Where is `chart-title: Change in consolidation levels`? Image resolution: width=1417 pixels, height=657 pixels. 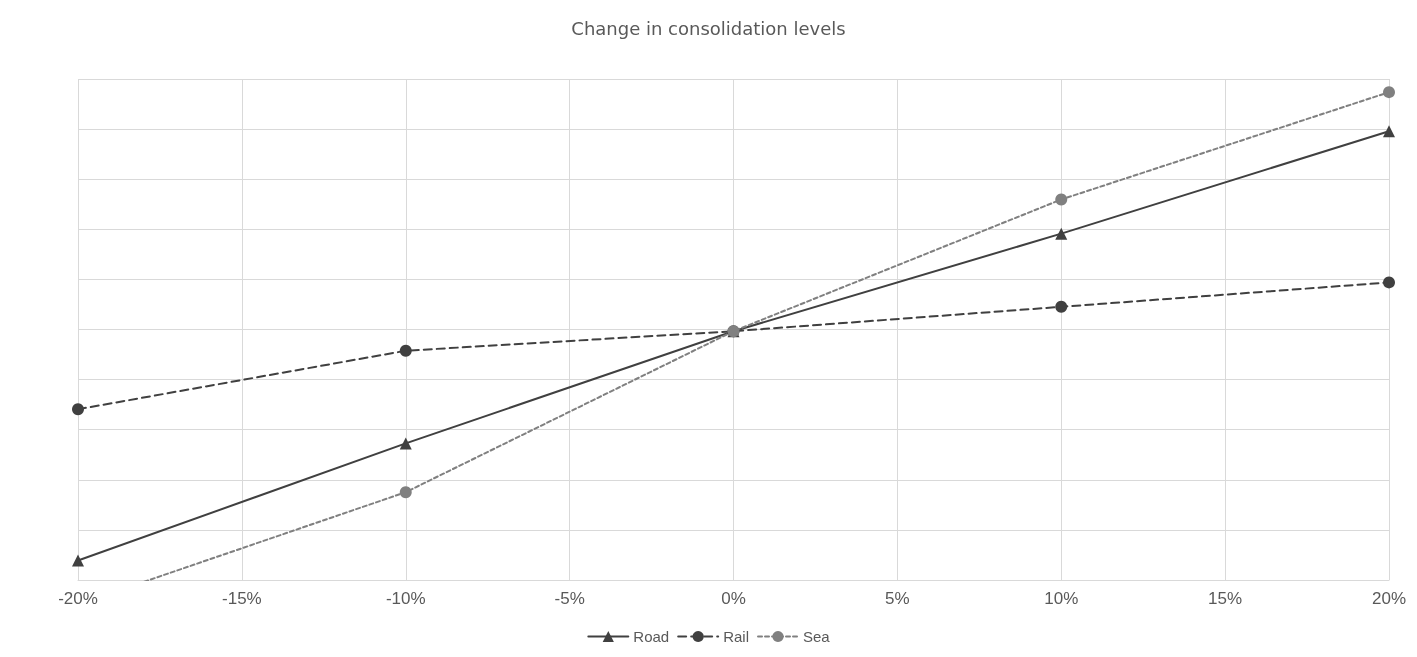
chart-title: Change in consolidation levels is located at coordinates (708, 28).